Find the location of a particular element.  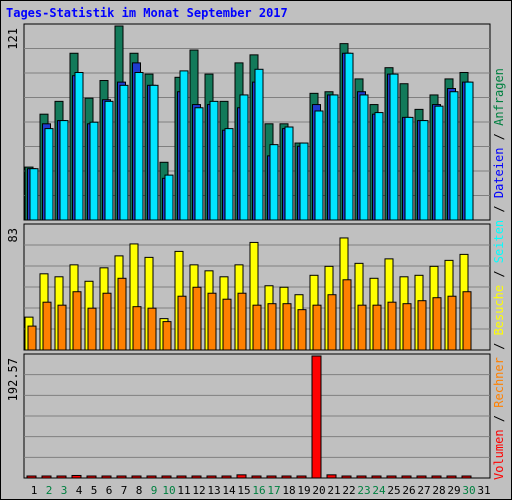

legend-seiten: Seiten is located at coordinates (499, 241).